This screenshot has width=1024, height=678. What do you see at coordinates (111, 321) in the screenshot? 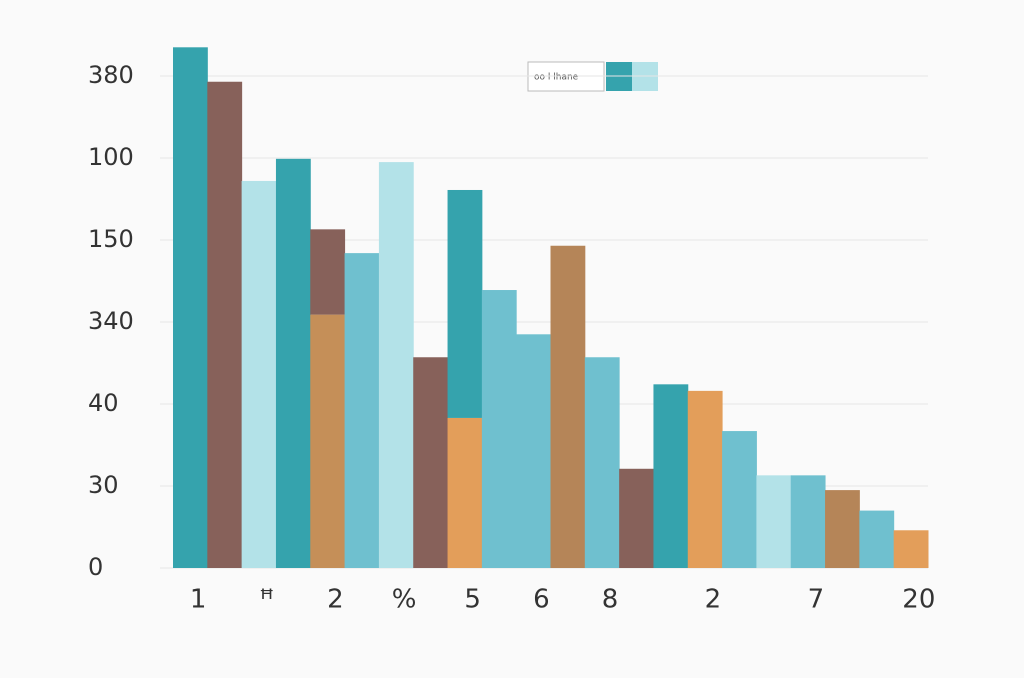
I see `y-tick-label: 340` at bounding box center [111, 321].